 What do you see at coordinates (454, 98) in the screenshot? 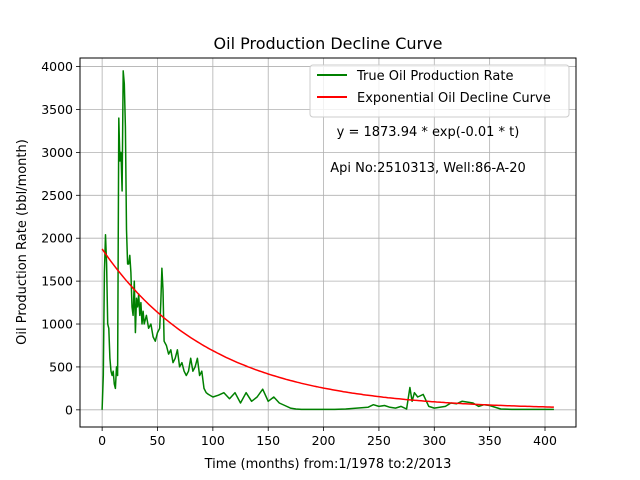
I see `legend-label-exponential-fit: Exponential Oil Decline Curve` at bounding box center [454, 98].